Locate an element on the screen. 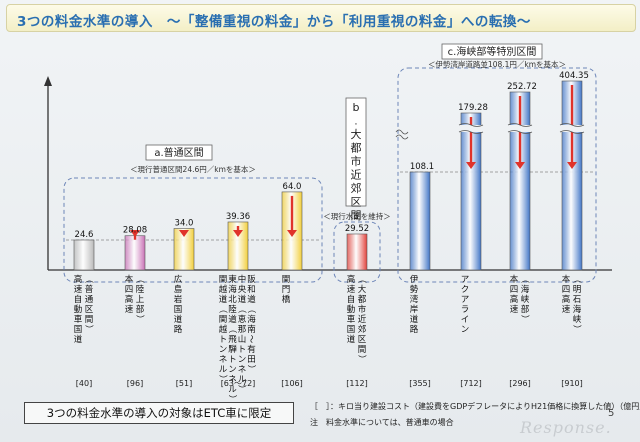 The image size is (640, 442). group-b-label-char: 市 is located at coordinates (356, 161).